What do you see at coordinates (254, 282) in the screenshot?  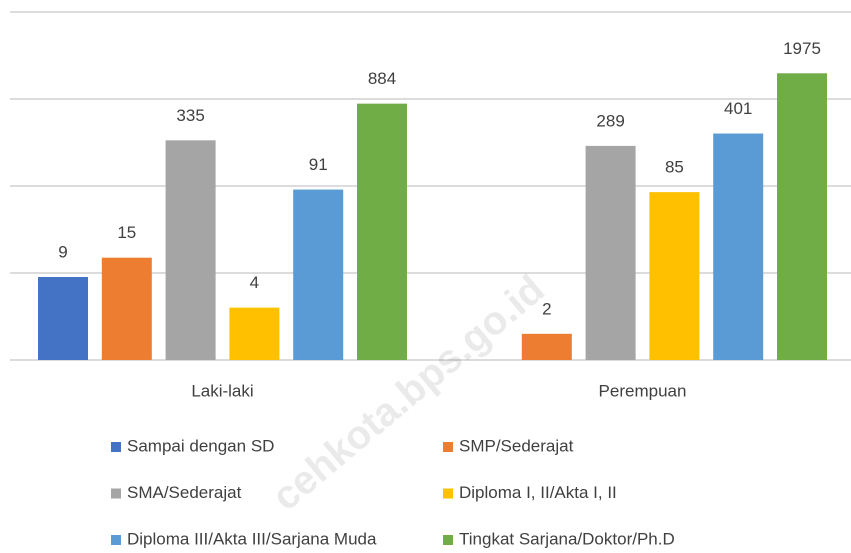 I see `data-label: 4` at bounding box center [254, 282].